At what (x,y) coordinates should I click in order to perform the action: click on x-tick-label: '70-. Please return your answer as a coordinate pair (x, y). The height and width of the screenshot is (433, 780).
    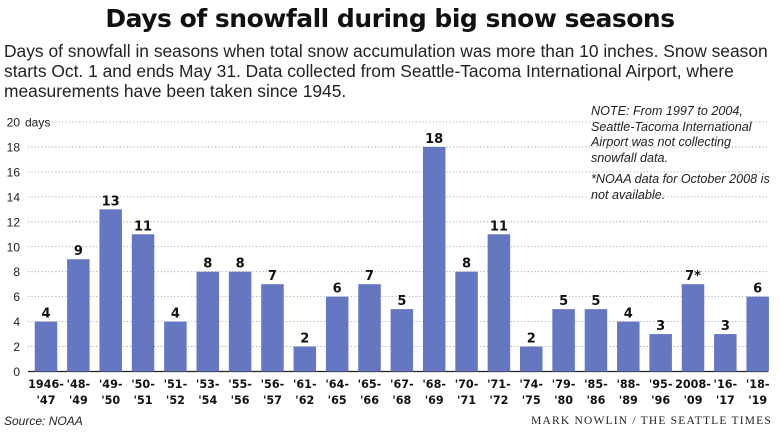
    Looking at the image, I should click on (467, 384).